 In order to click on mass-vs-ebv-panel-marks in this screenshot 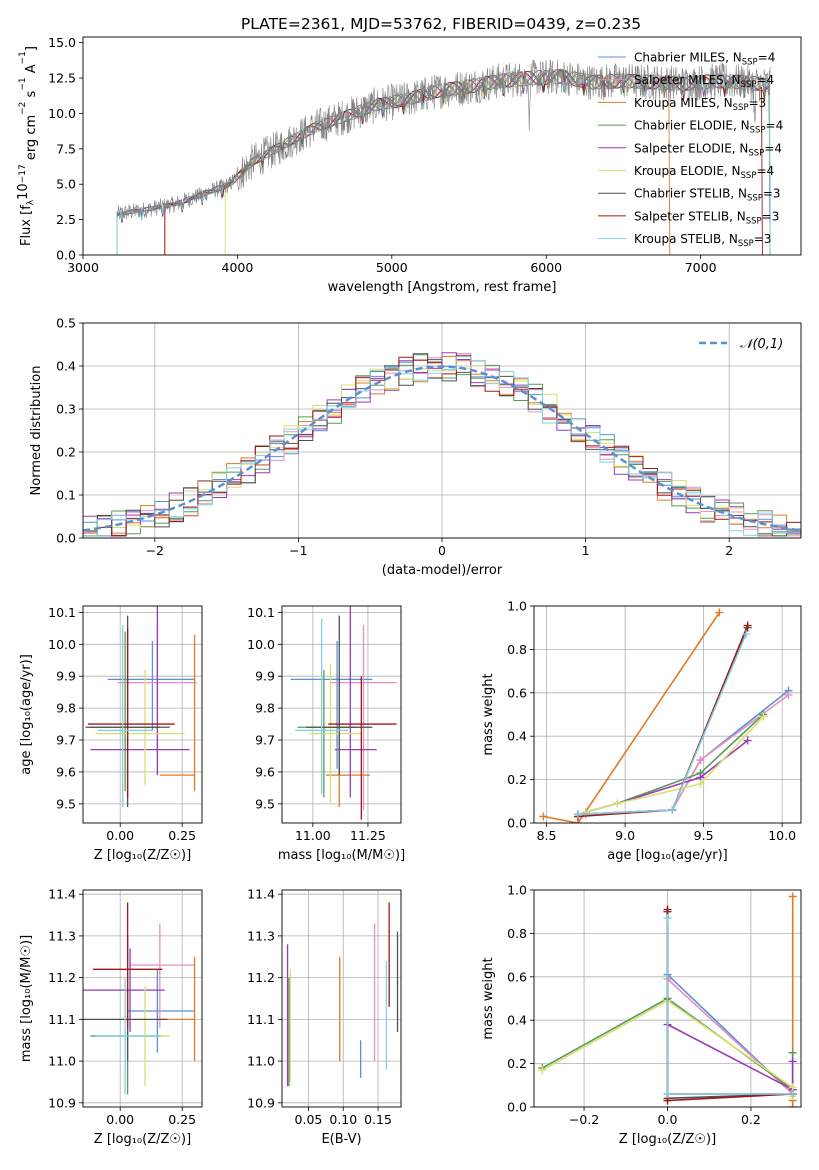, I will do `click(342, 994)`.